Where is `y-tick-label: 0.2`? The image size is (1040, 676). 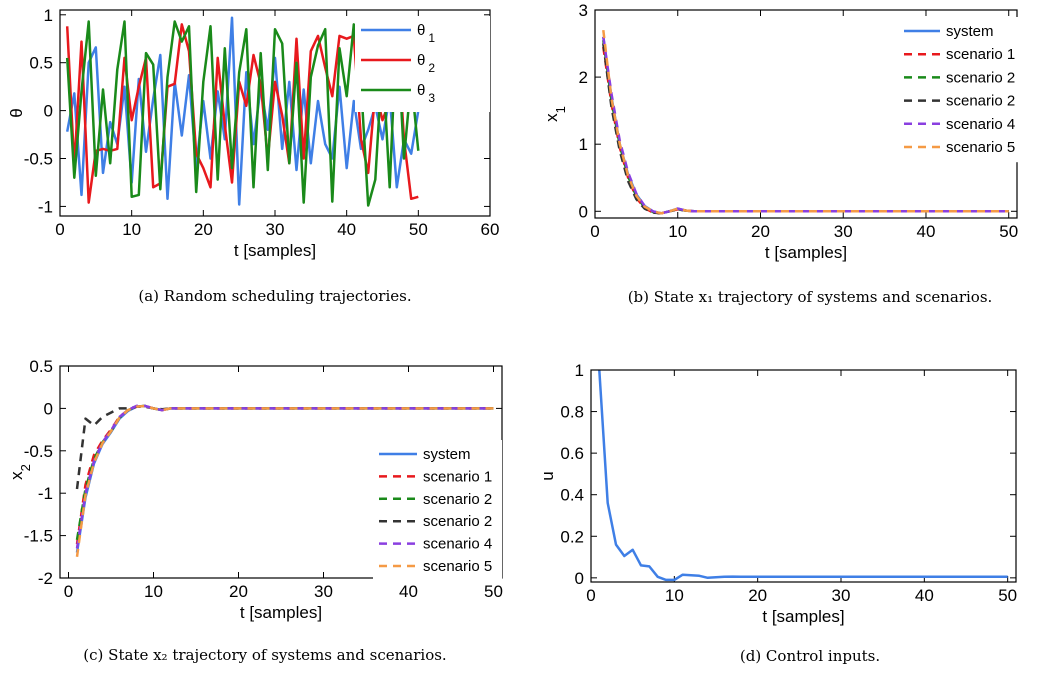
y-tick-label: 0.2 is located at coordinates (572, 536).